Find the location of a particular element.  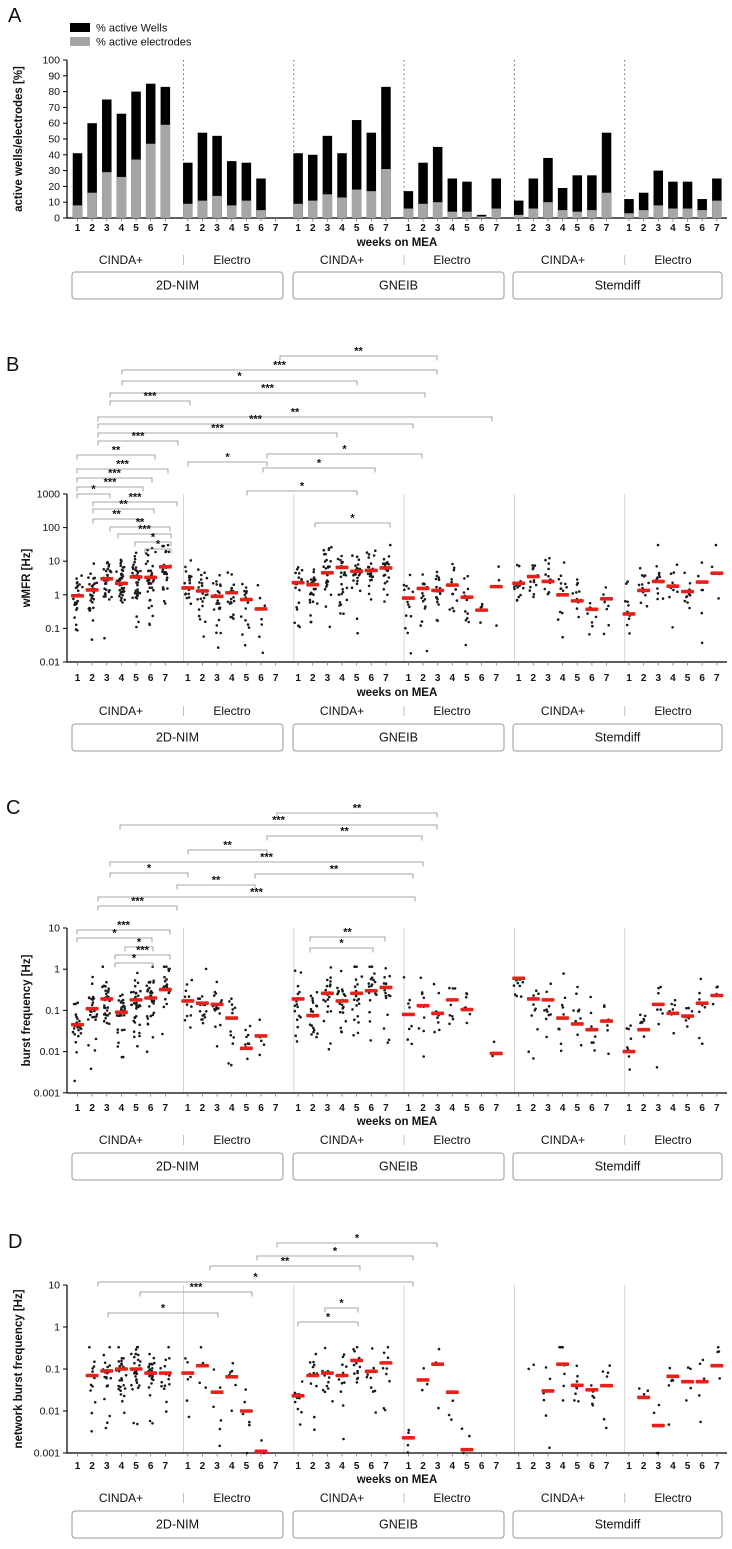

y-tick-label: 10 is located at coordinates (54, 1286).